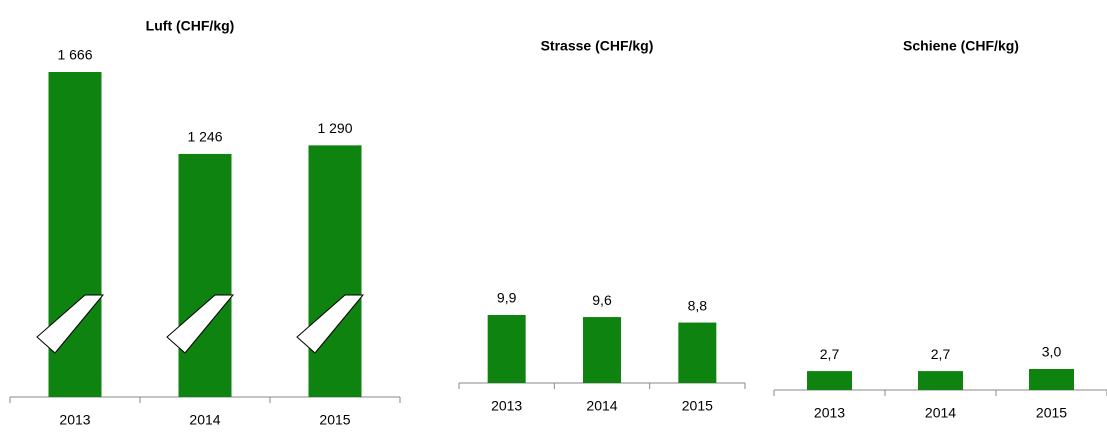 This screenshot has width=1107, height=433. I want to click on chart-title: Luft (CHF/kg), so click(190, 26).